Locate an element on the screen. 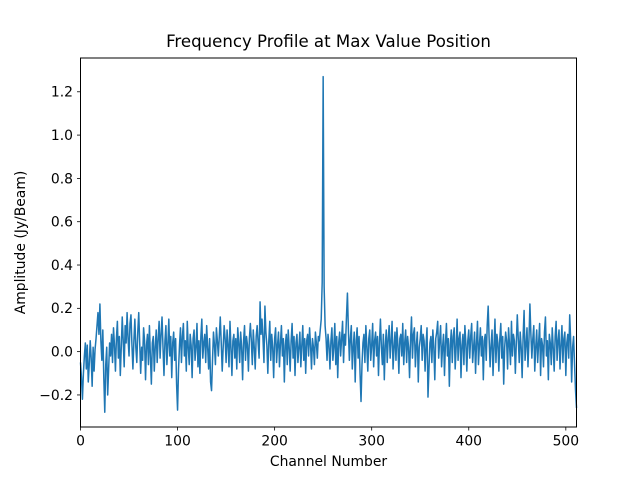 Image resolution: width=640 pixels, height=480 pixels. chart-title: Frequency Profile at Max Value Position is located at coordinates (328, 41).